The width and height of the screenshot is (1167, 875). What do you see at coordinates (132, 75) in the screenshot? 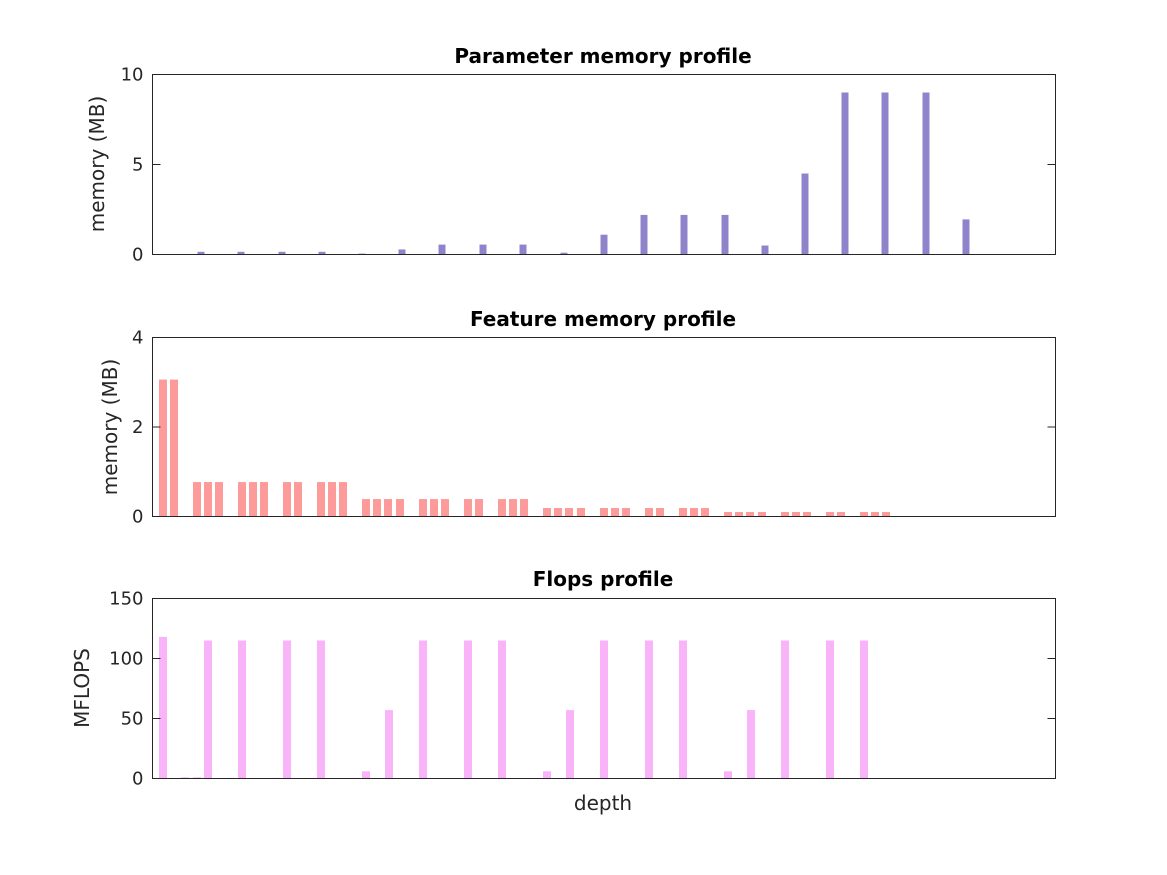
I see `y-tick-label: 10` at bounding box center [132, 75].